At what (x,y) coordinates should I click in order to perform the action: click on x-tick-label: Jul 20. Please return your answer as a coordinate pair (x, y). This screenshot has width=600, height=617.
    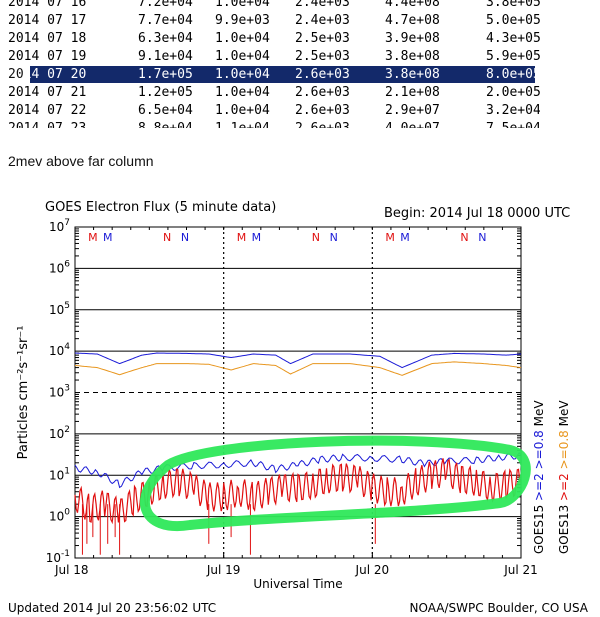
    Looking at the image, I should click on (372, 570).